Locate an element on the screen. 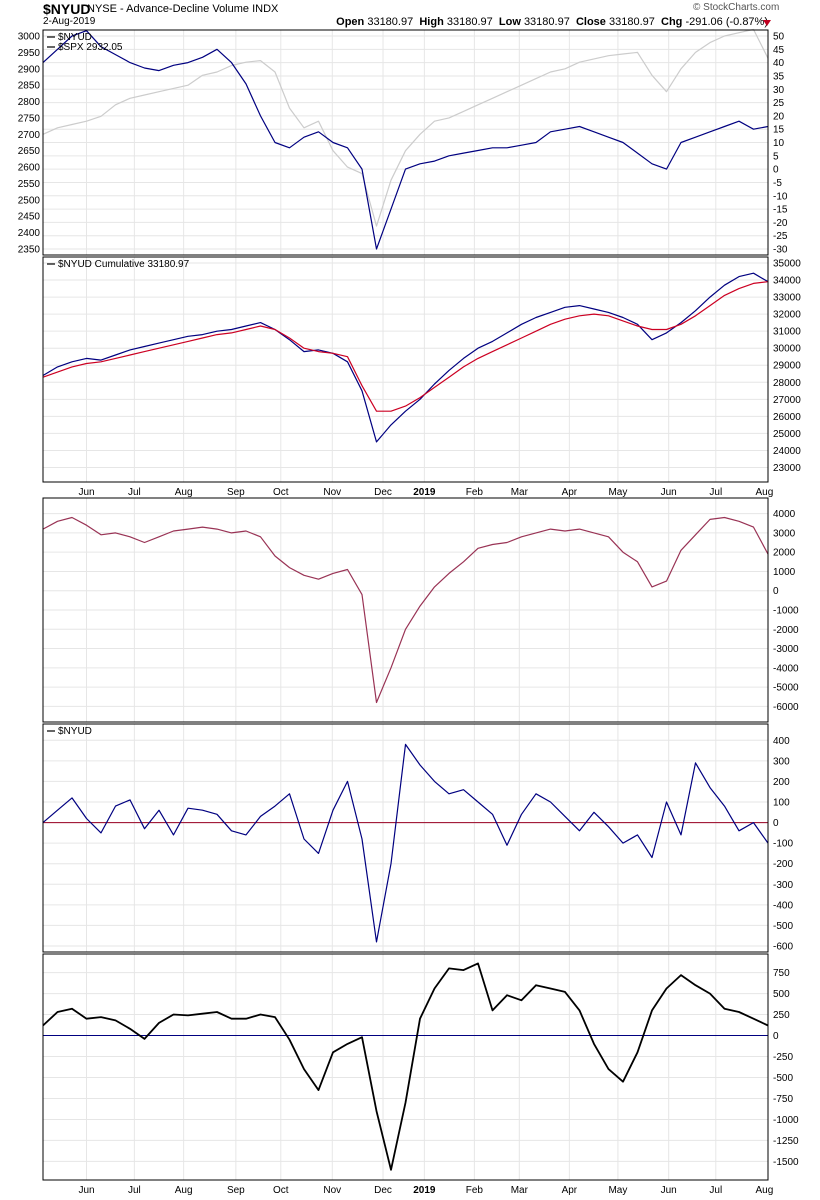 The image size is (820, 1200). y-tick-label: -20 is located at coordinates (780, 223).